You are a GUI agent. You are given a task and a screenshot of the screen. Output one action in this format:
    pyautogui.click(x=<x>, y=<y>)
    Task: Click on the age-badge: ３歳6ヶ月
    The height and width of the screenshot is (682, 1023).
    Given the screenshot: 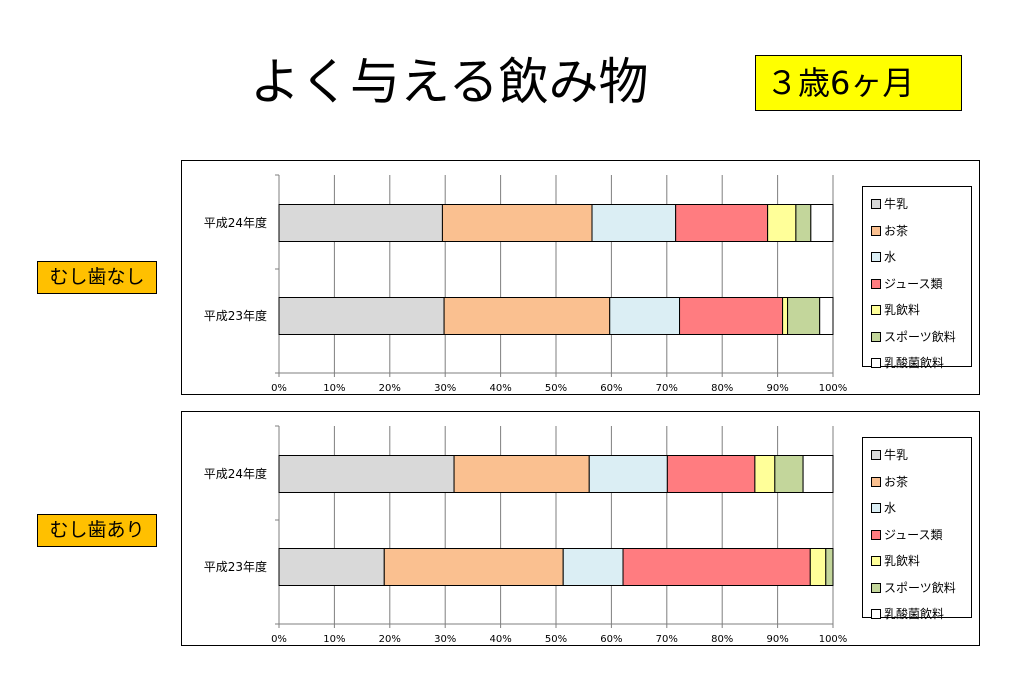 What is the action you would take?
    pyautogui.click(x=858, y=83)
    